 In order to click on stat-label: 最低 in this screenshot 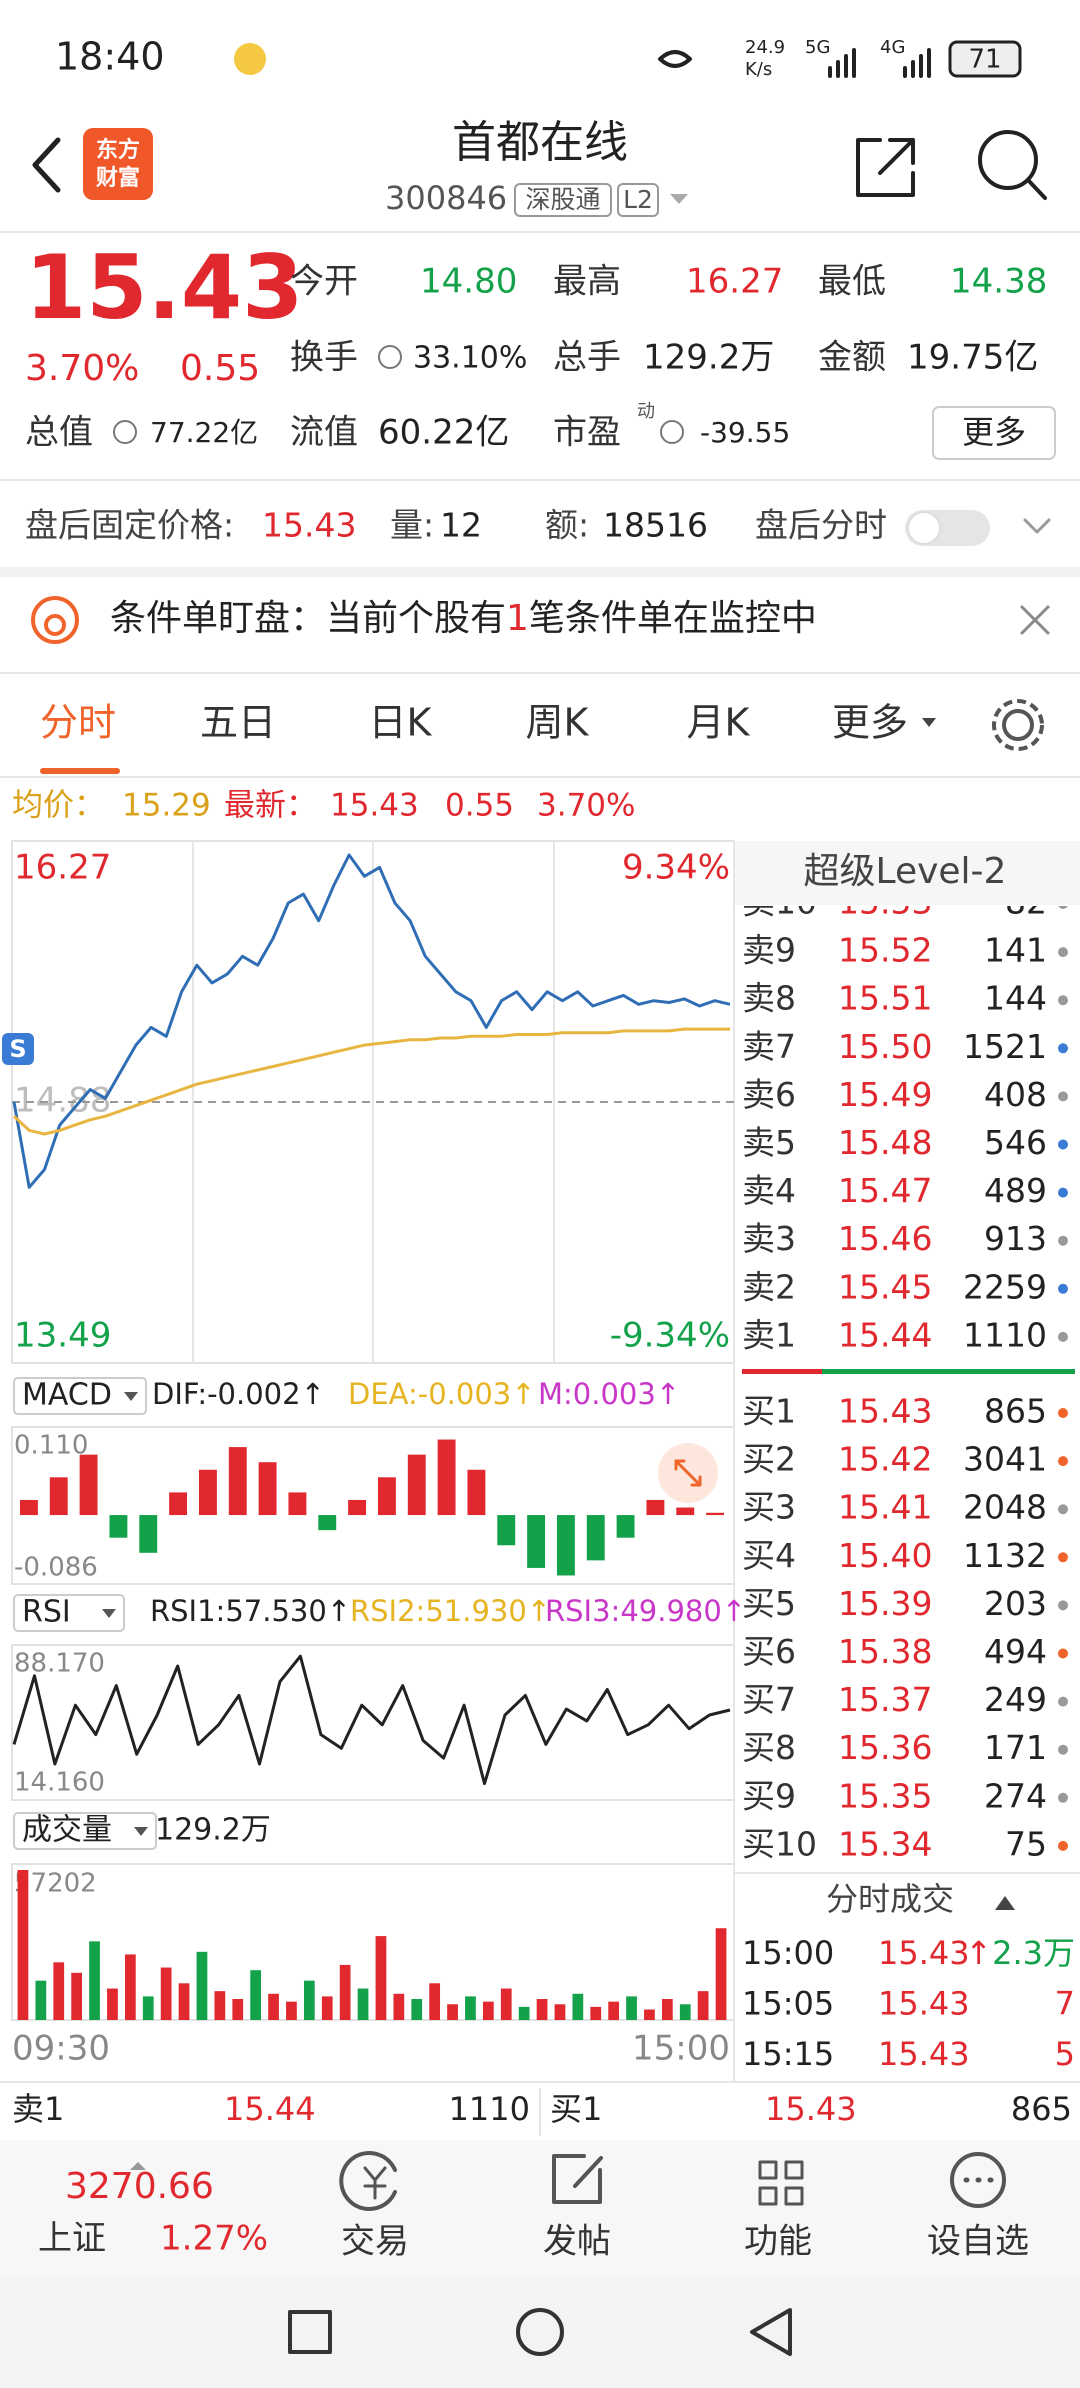, I will do `click(852, 282)`.